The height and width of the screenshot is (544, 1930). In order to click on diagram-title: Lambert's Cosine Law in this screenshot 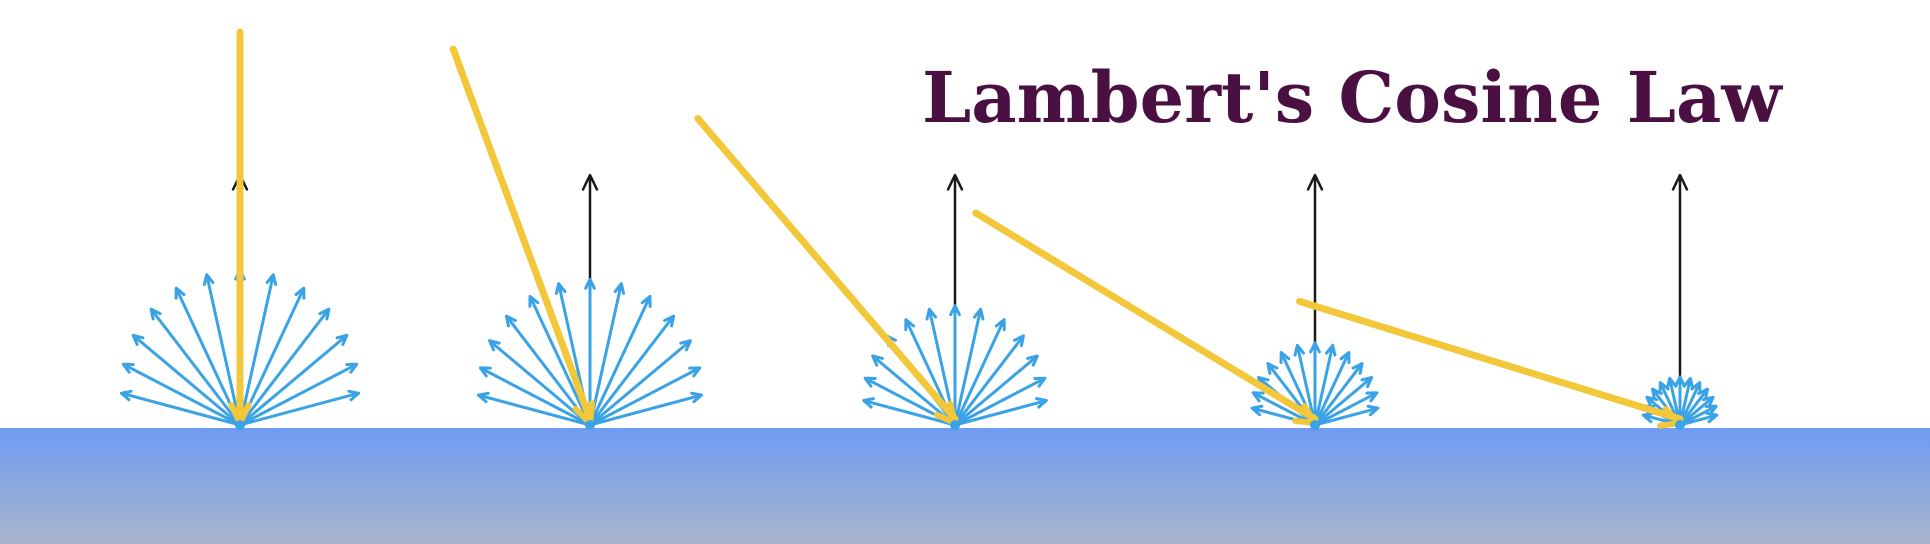, I will do `click(1352, 97)`.